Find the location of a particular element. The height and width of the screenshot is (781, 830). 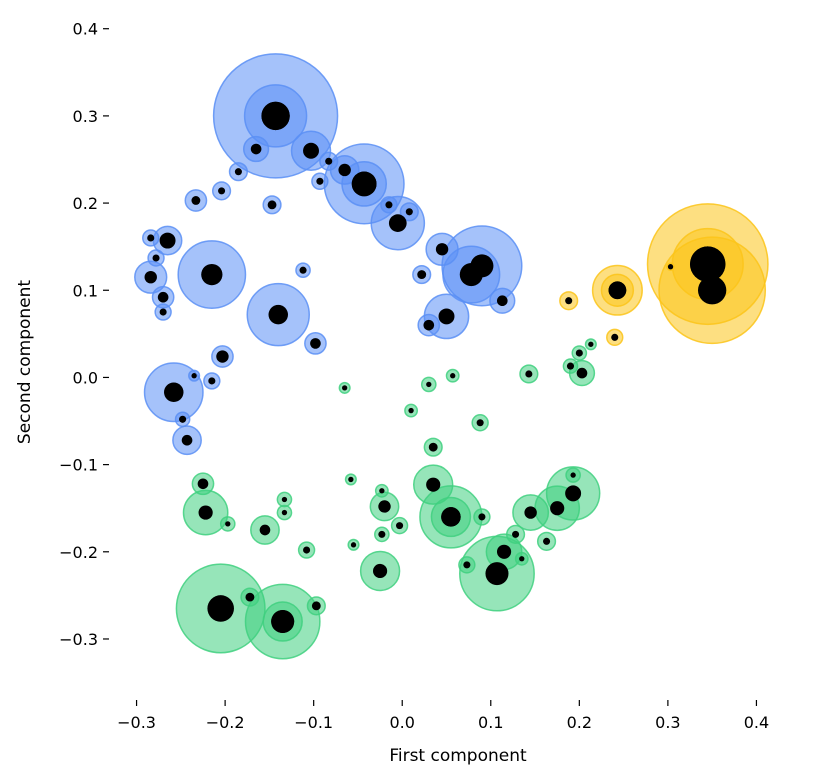

y-axis: 0.4 0.3 0.2 0.1 0.0 −0.1 −0.2 −0.3 is located at coordinates (84, 334).